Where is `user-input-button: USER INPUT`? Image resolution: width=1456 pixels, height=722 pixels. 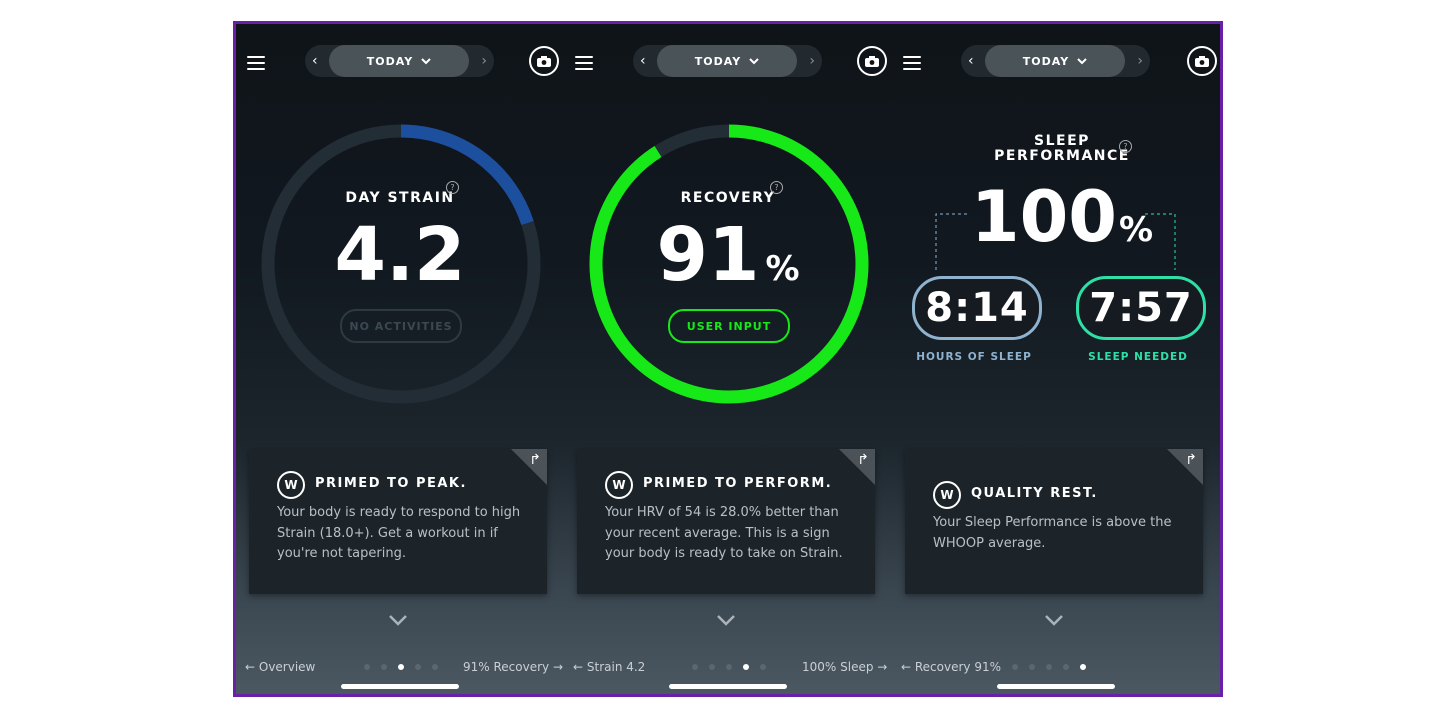
user-input-button: USER INPUT is located at coordinates (729, 326).